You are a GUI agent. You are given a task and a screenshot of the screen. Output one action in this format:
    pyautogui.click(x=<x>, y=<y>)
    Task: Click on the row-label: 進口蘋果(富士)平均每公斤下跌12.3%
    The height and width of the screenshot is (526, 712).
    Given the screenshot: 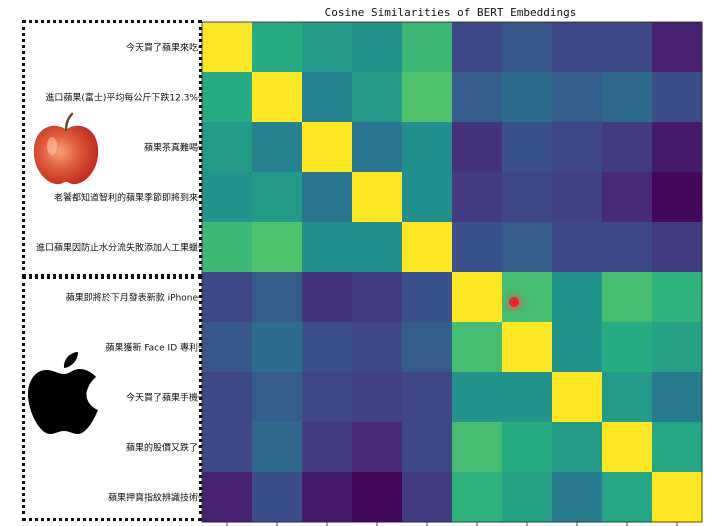 What is the action you would take?
    pyautogui.click(x=121, y=98)
    